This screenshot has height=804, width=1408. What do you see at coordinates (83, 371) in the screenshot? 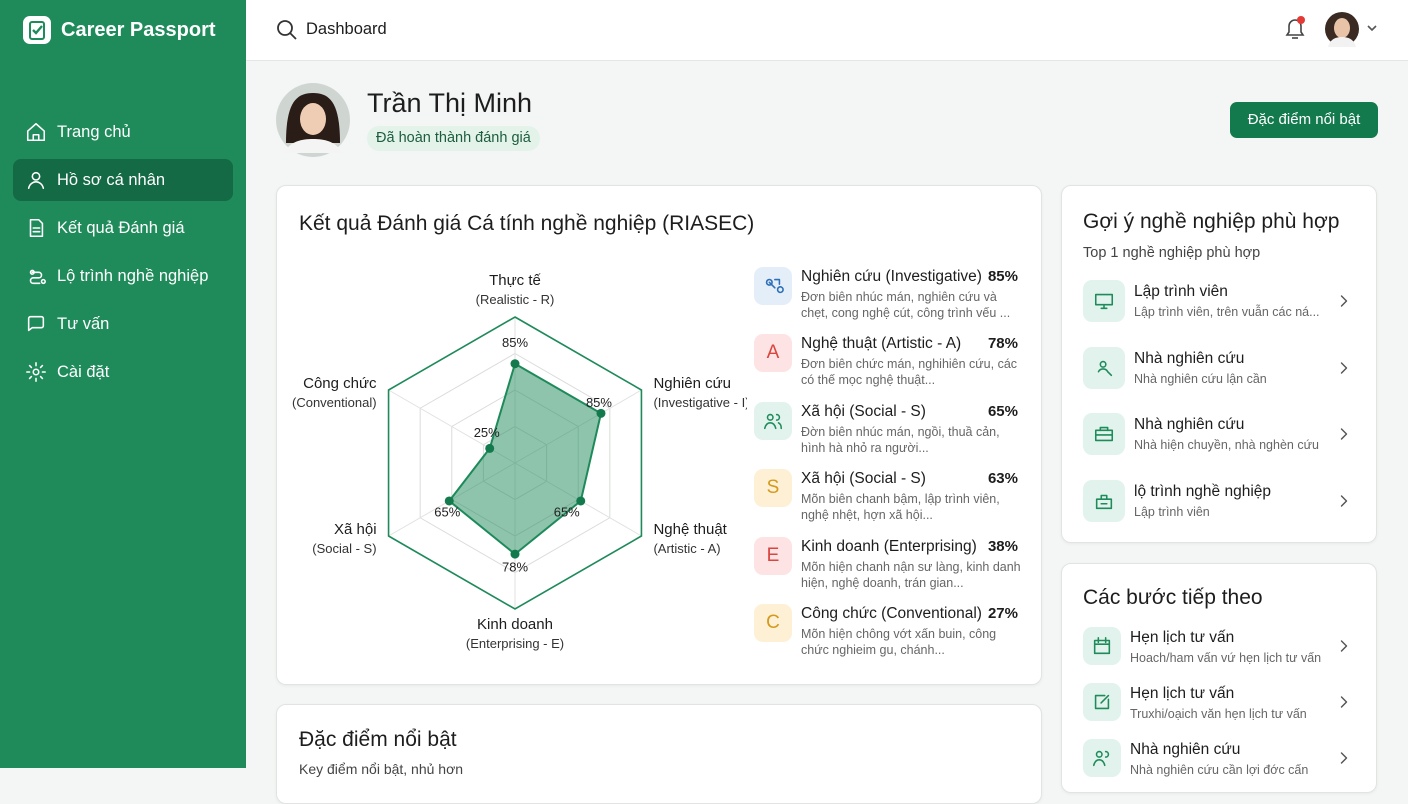
I see `nav-label: Cài đặt` at bounding box center [83, 371].